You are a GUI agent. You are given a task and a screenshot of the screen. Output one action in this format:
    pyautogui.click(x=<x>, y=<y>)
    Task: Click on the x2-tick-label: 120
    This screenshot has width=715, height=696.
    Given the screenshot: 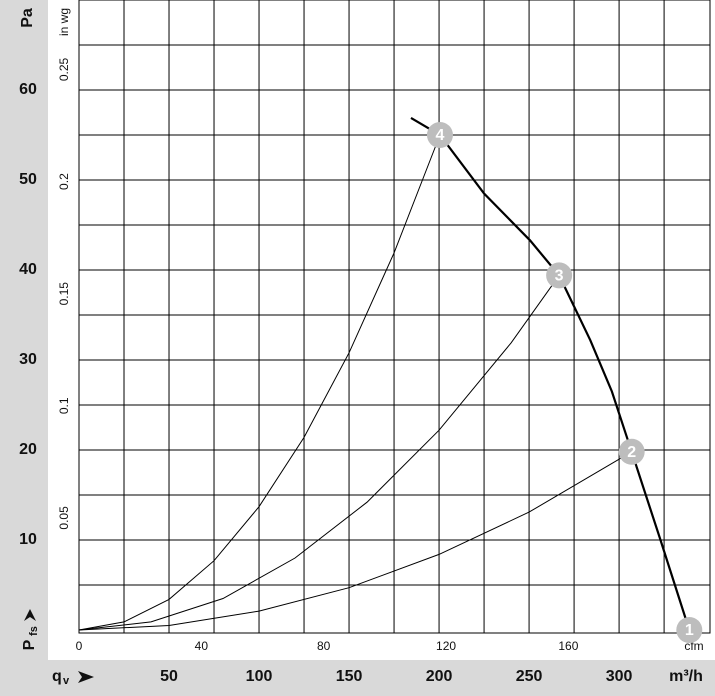 What is the action you would take?
    pyautogui.click(x=446, y=646)
    